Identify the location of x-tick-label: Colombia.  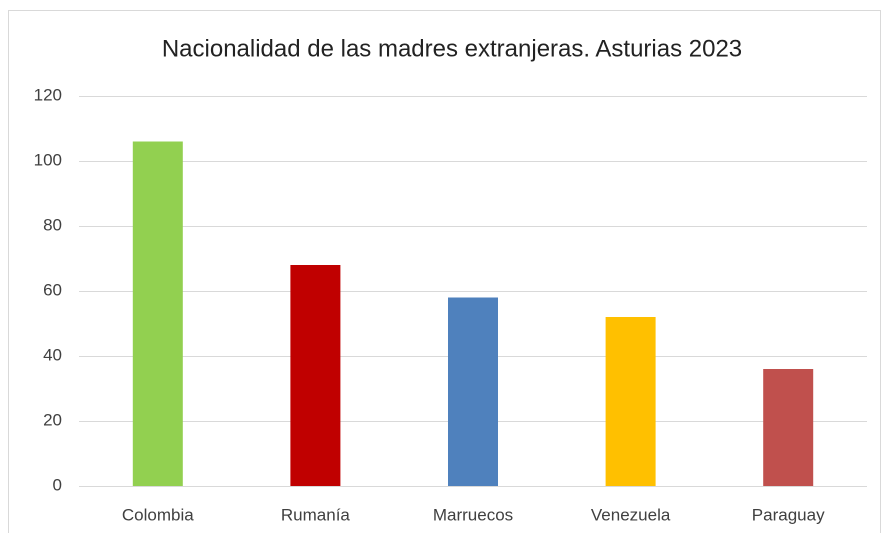
(158, 514).